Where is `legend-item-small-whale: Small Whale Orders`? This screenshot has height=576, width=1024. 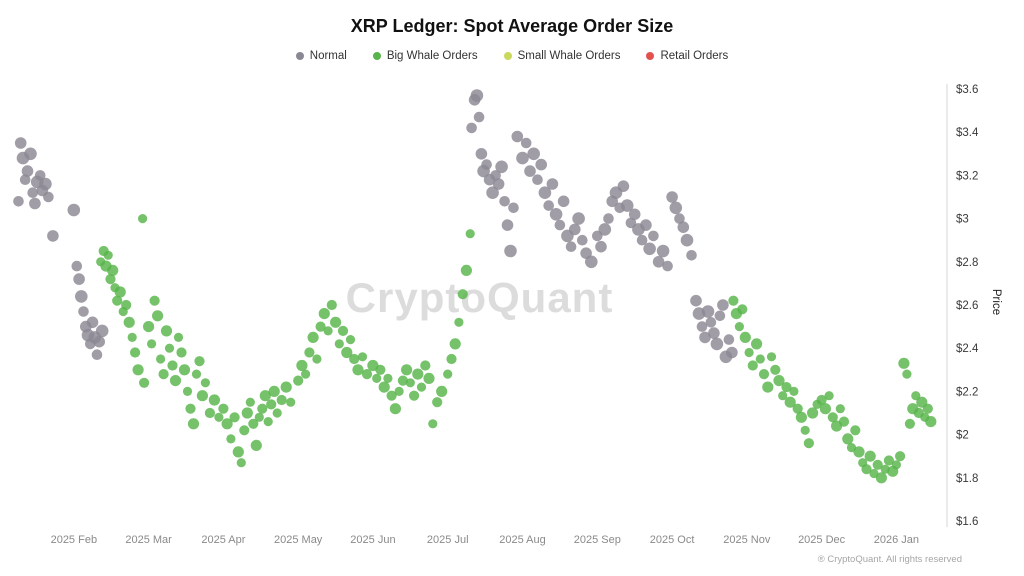
legend-item-small-whale: Small Whale Orders is located at coordinates (562, 56).